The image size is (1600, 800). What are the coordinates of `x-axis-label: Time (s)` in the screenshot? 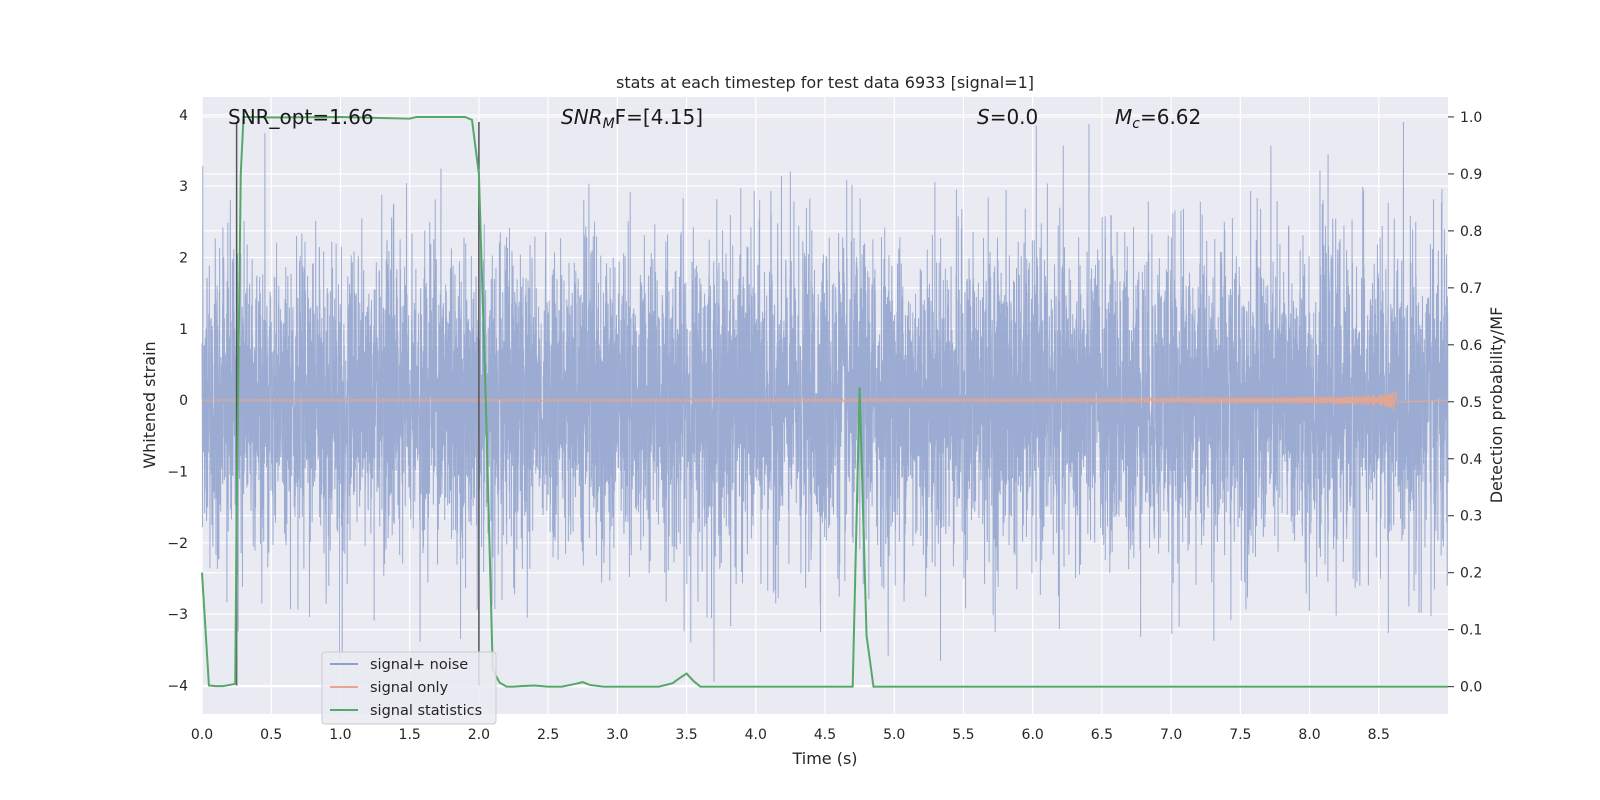 It's located at (824, 758).